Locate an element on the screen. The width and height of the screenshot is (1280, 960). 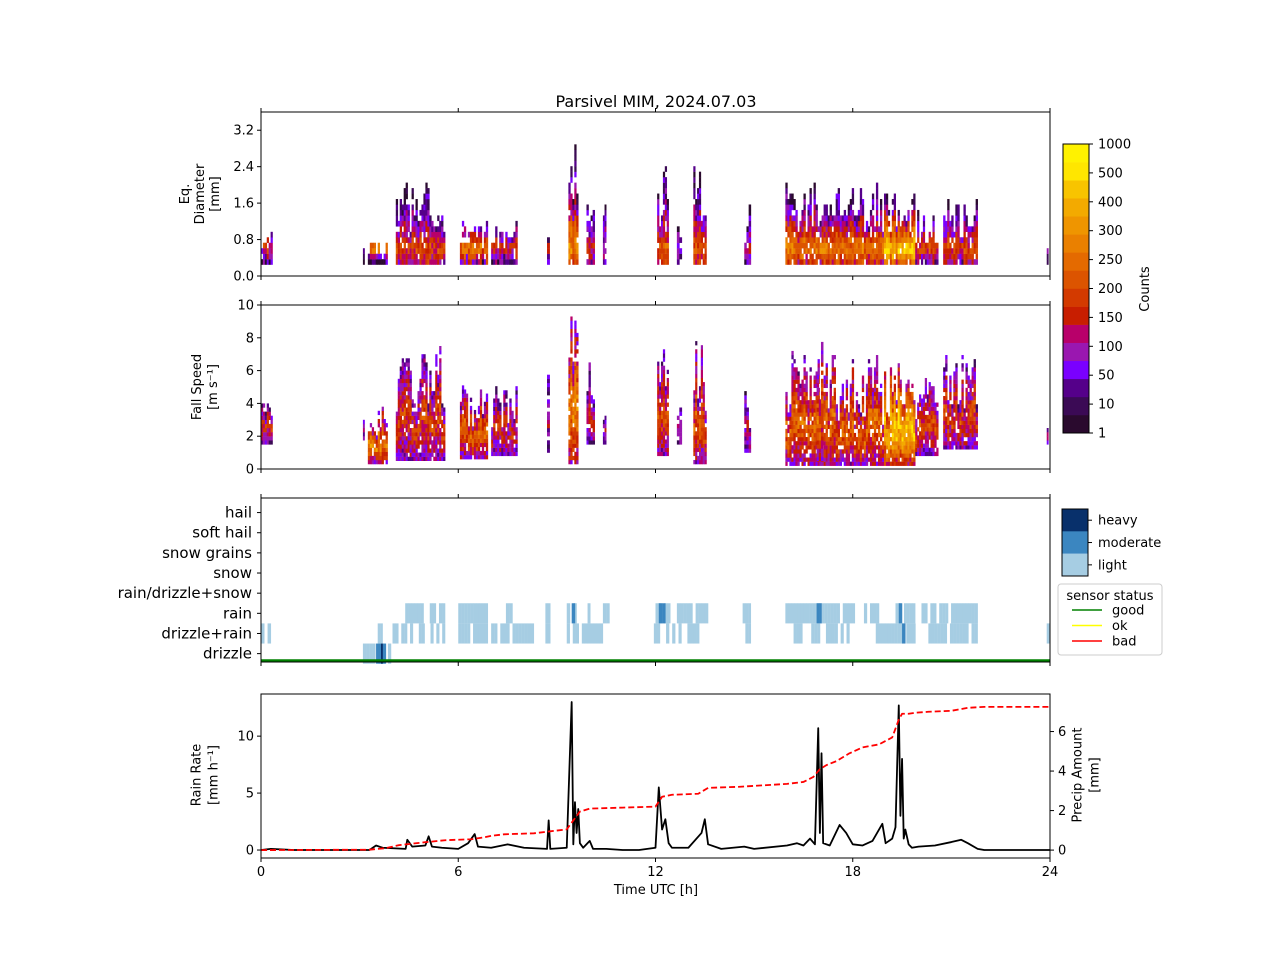
heat-event is located at coordinates (835, 408).